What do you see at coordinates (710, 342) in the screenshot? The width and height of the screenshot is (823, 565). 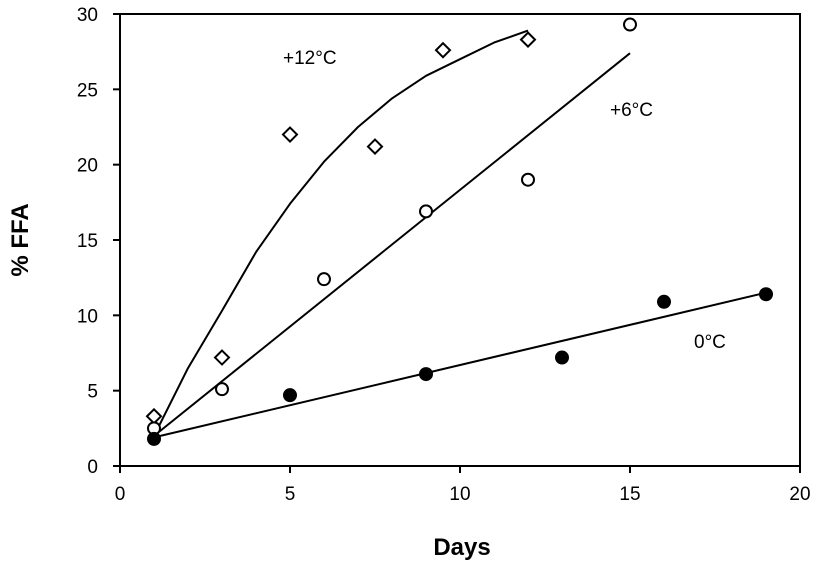 I see `annotation-0c: 0°C` at bounding box center [710, 342].